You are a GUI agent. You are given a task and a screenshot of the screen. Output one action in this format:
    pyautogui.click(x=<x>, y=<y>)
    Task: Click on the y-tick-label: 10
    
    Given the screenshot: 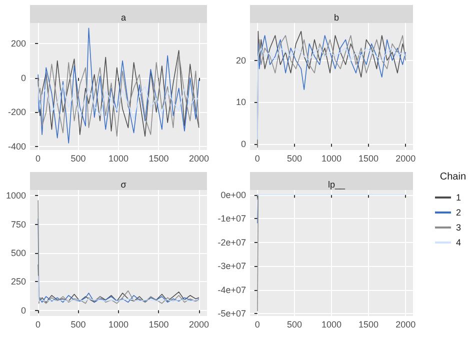 What is the action you would take?
    pyautogui.click(x=241, y=102)
    